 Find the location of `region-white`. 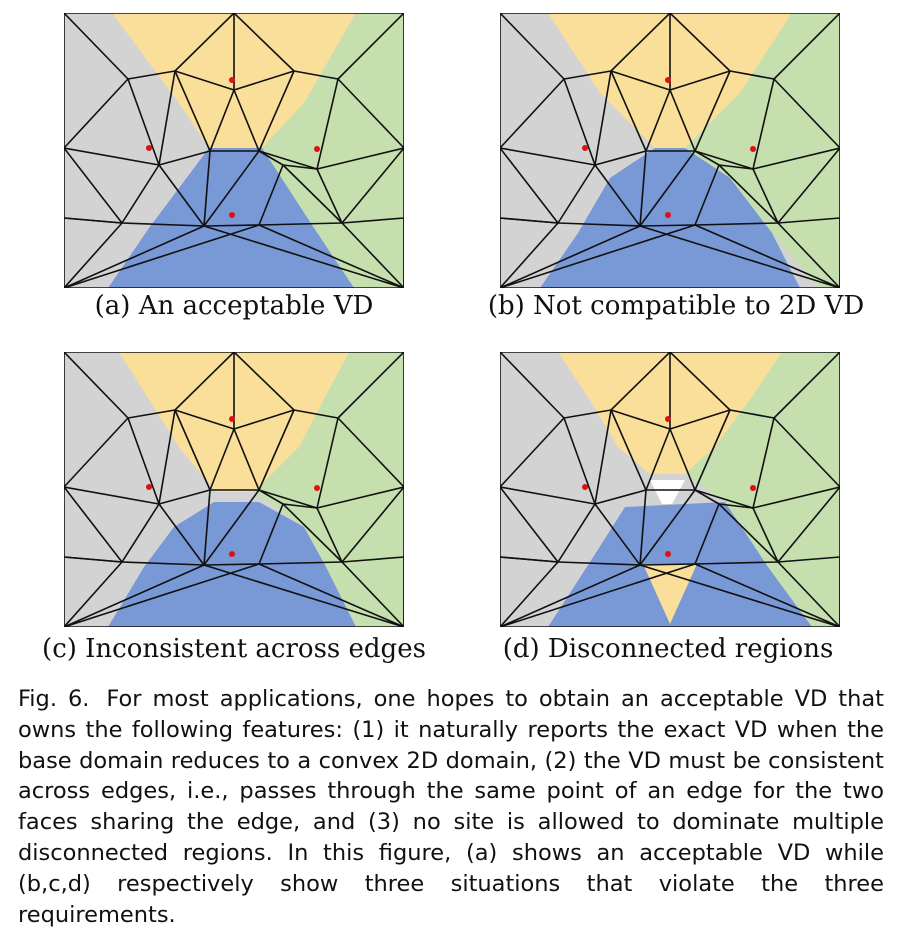

region-white is located at coordinates (667, 492).